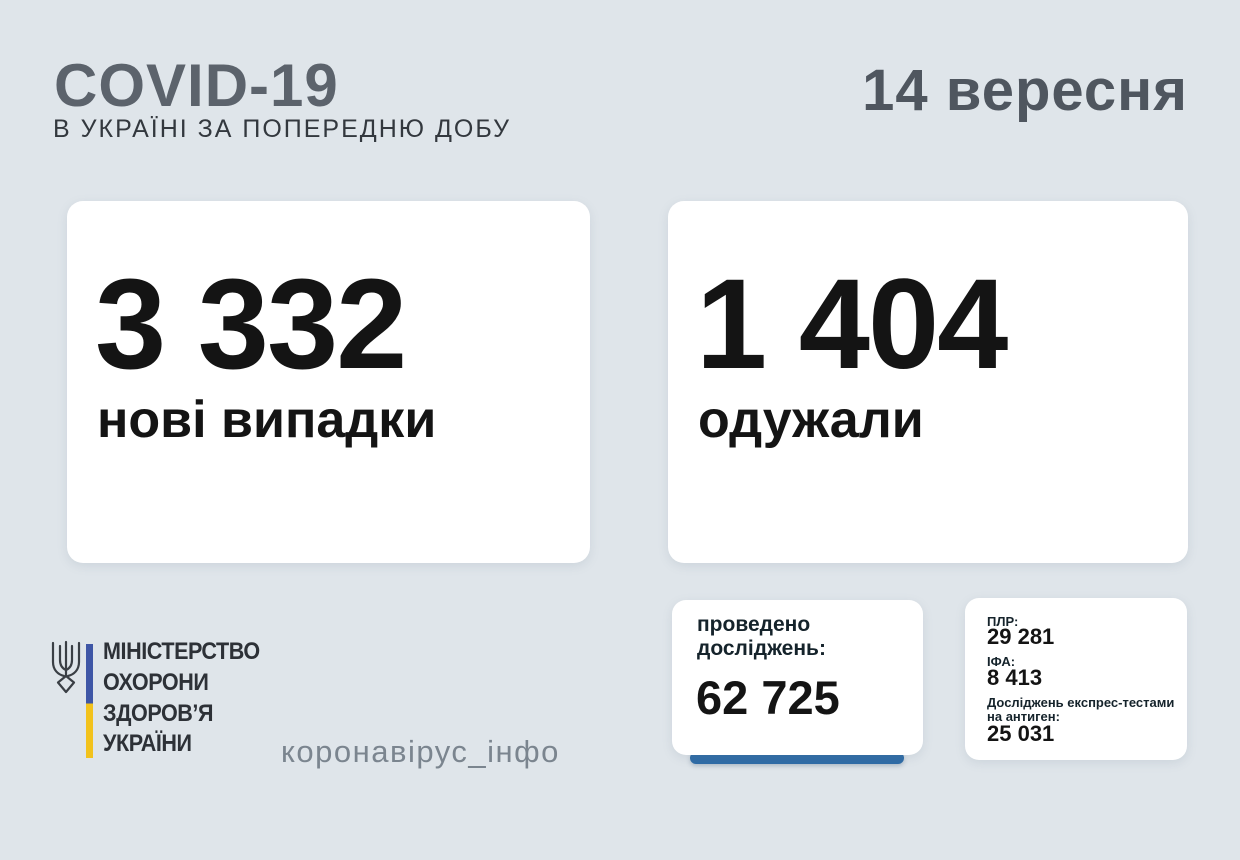 This screenshot has height=860, width=1240. What do you see at coordinates (1025, 90) in the screenshot?
I see `report-date: 14 вересня` at bounding box center [1025, 90].